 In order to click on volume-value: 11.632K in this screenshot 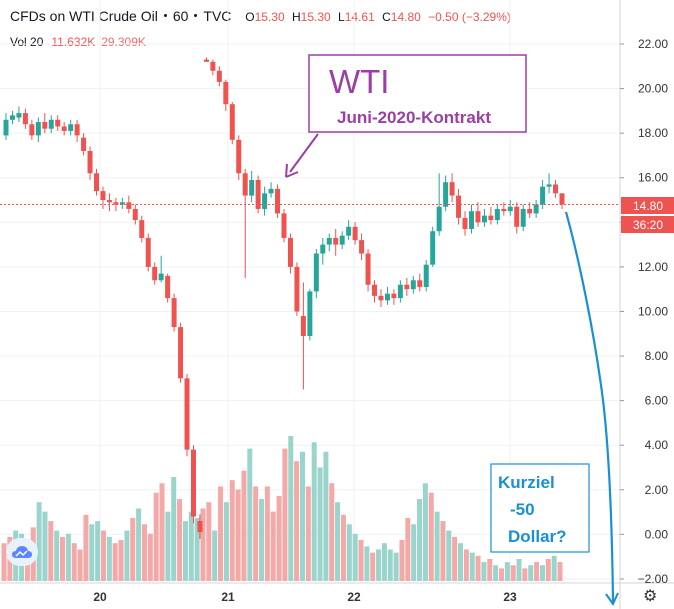, I will do `click(73, 42)`.